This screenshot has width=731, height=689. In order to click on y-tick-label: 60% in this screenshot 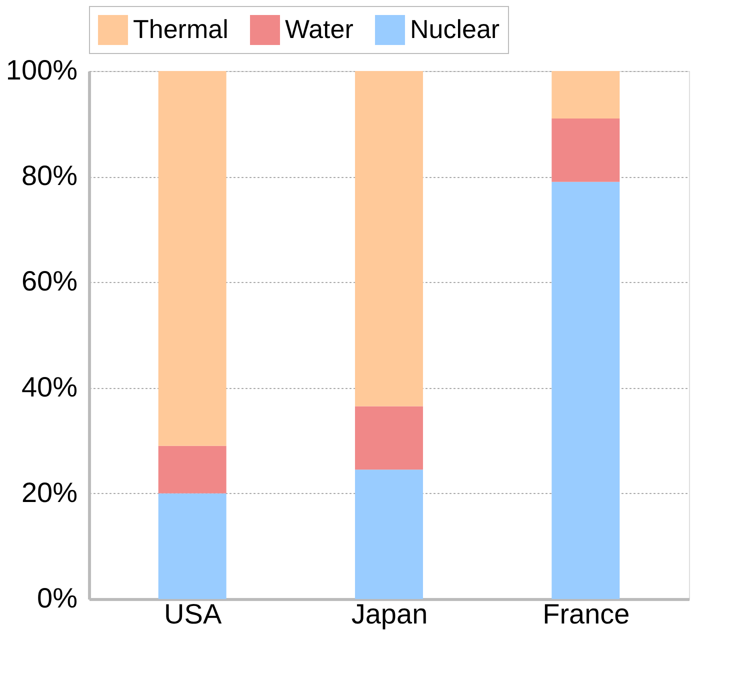, I will do `click(49, 281)`.